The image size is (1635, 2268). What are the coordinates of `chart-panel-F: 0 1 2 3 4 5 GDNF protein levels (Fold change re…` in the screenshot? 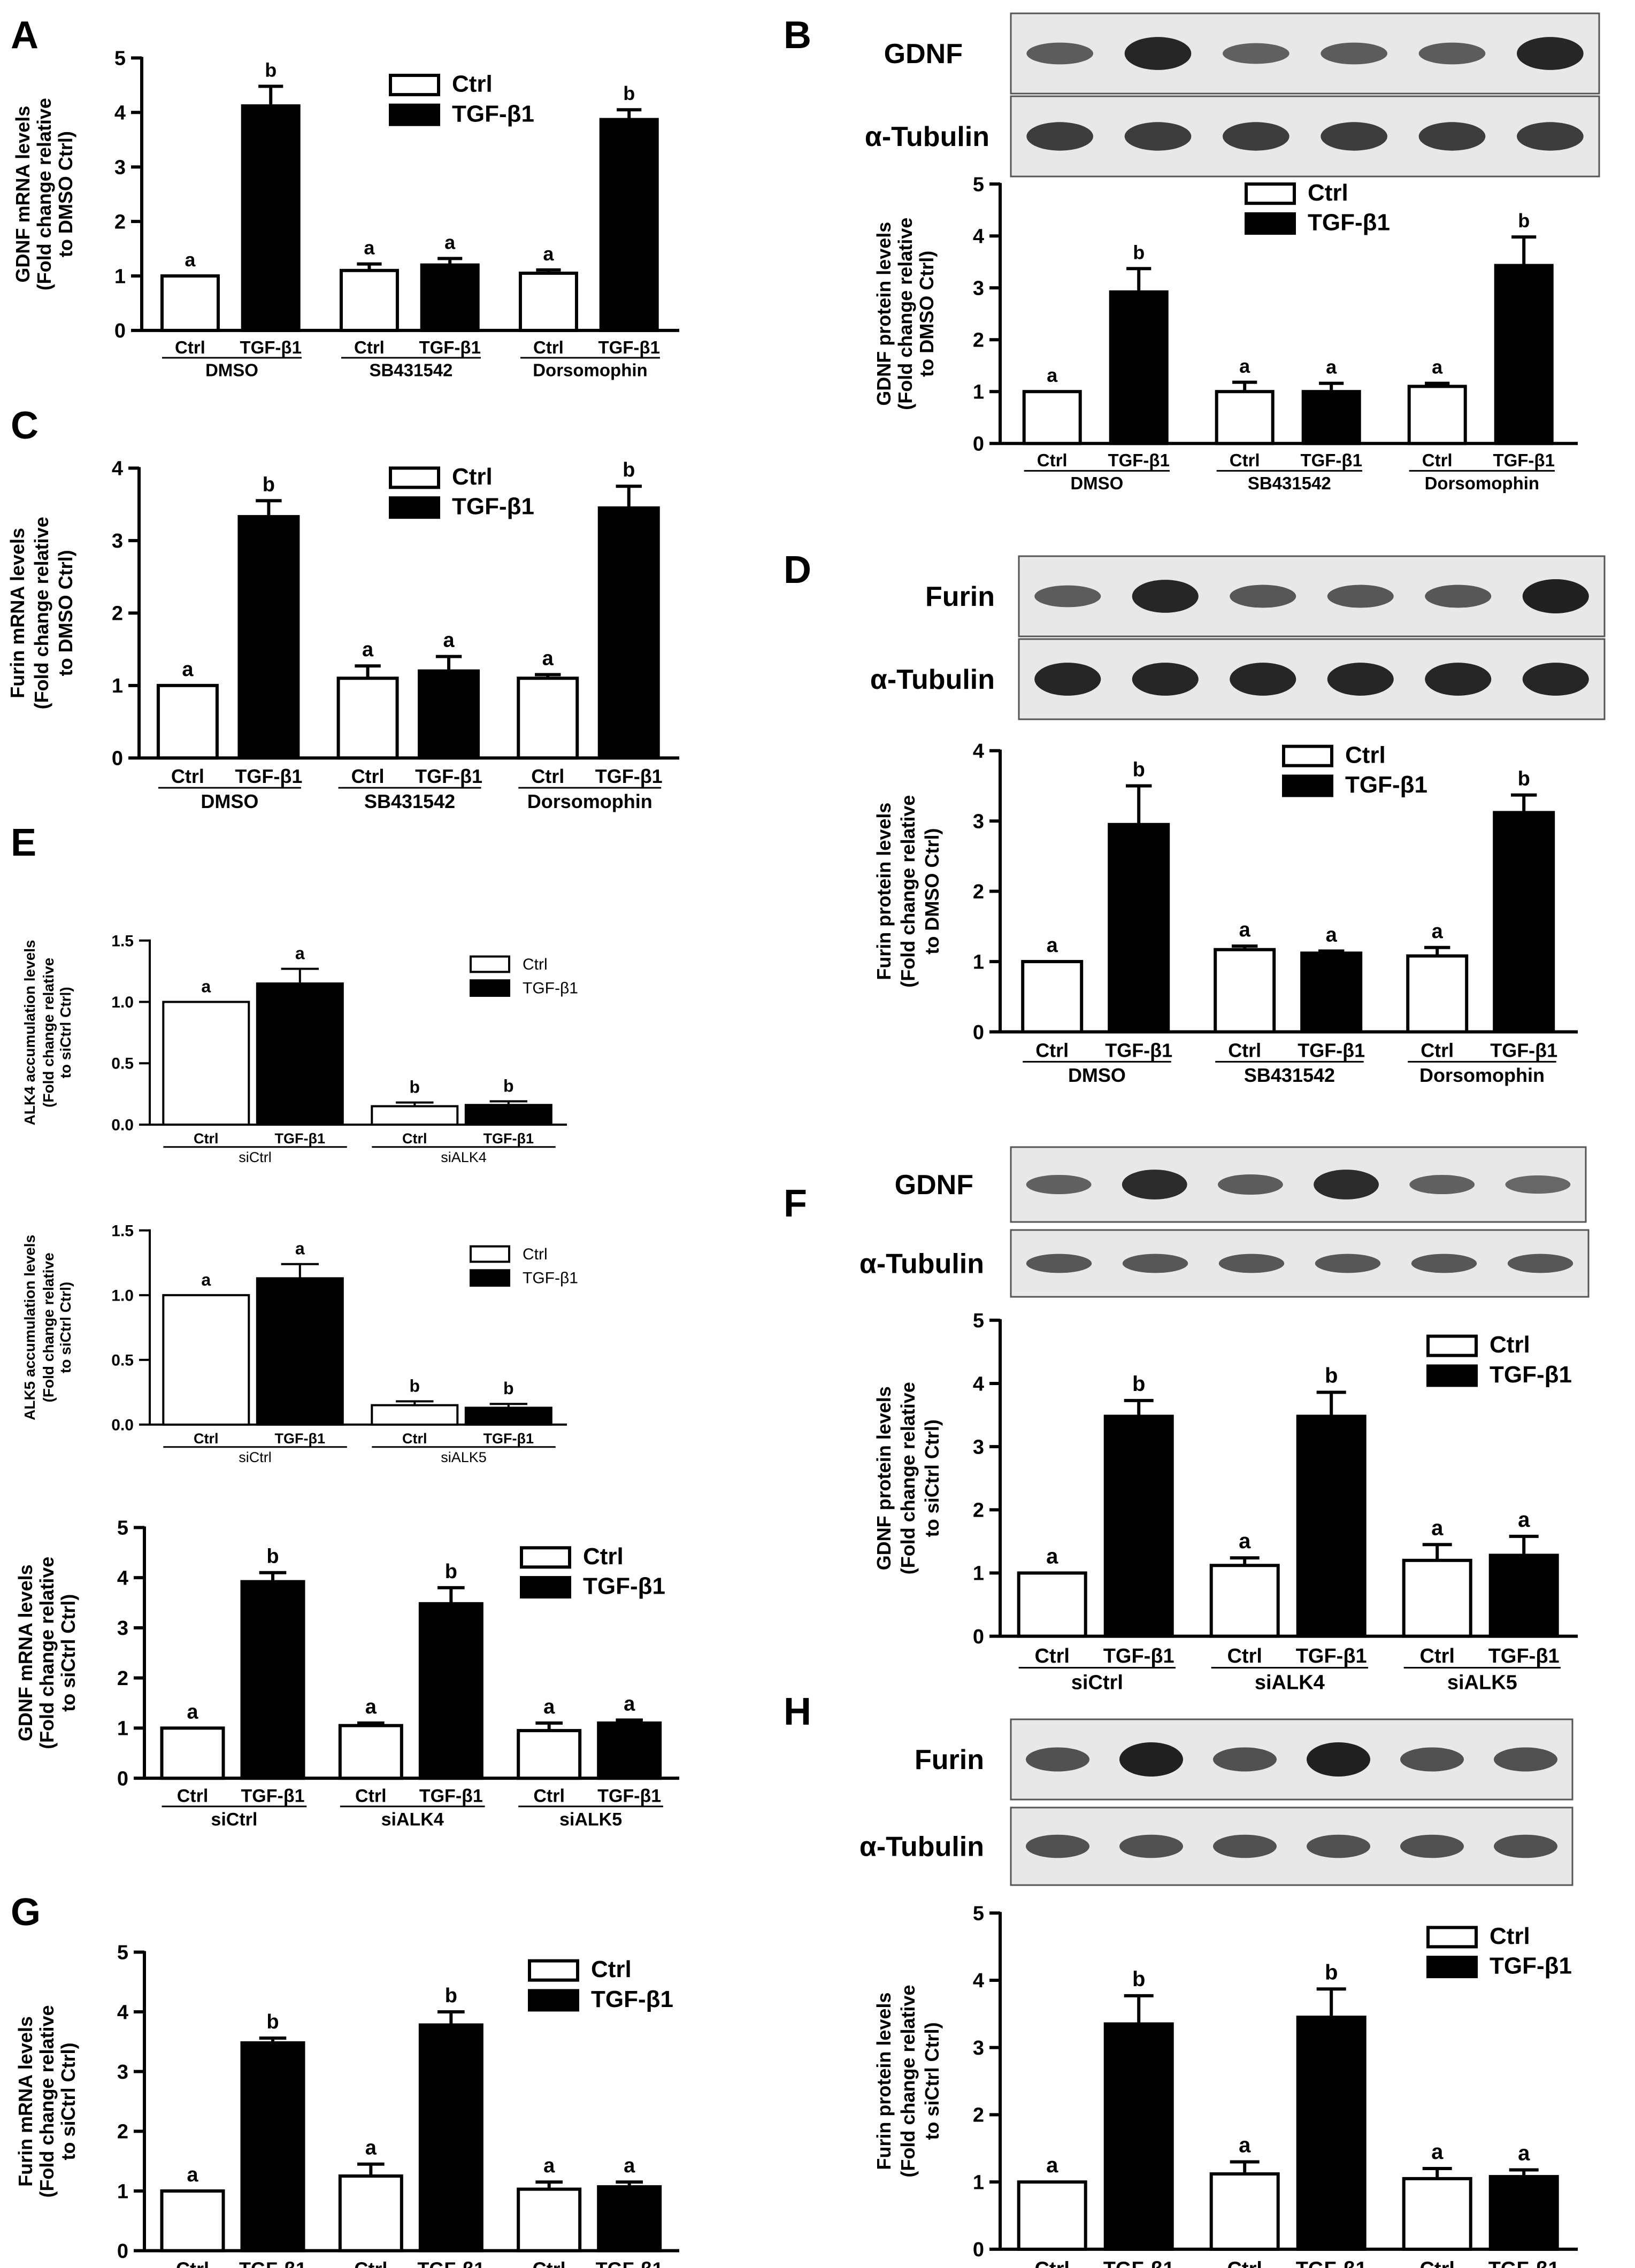 It's located at (1225, 1502).